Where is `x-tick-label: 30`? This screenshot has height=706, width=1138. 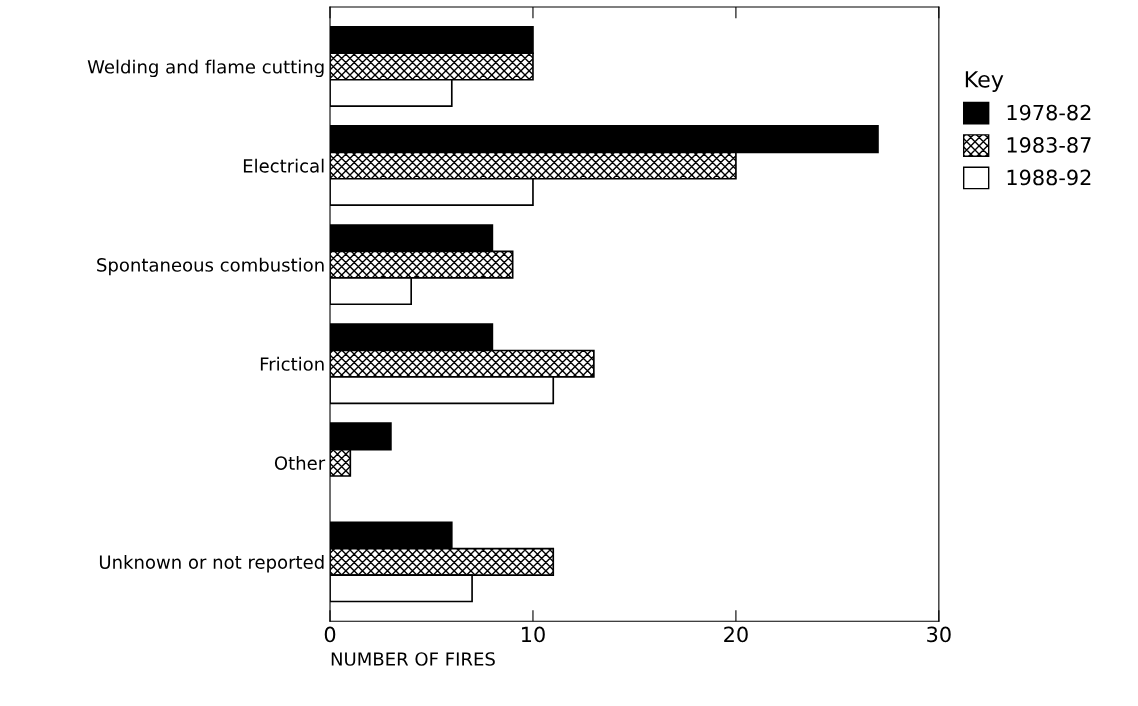
x-tick-label: 30 is located at coordinates (939, 634).